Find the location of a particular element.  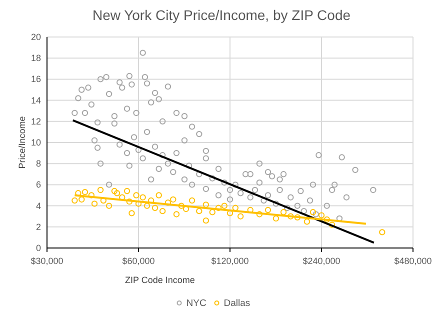

chart-title: New York City Price/Income, by ZIP Code is located at coordinates (221, 15).